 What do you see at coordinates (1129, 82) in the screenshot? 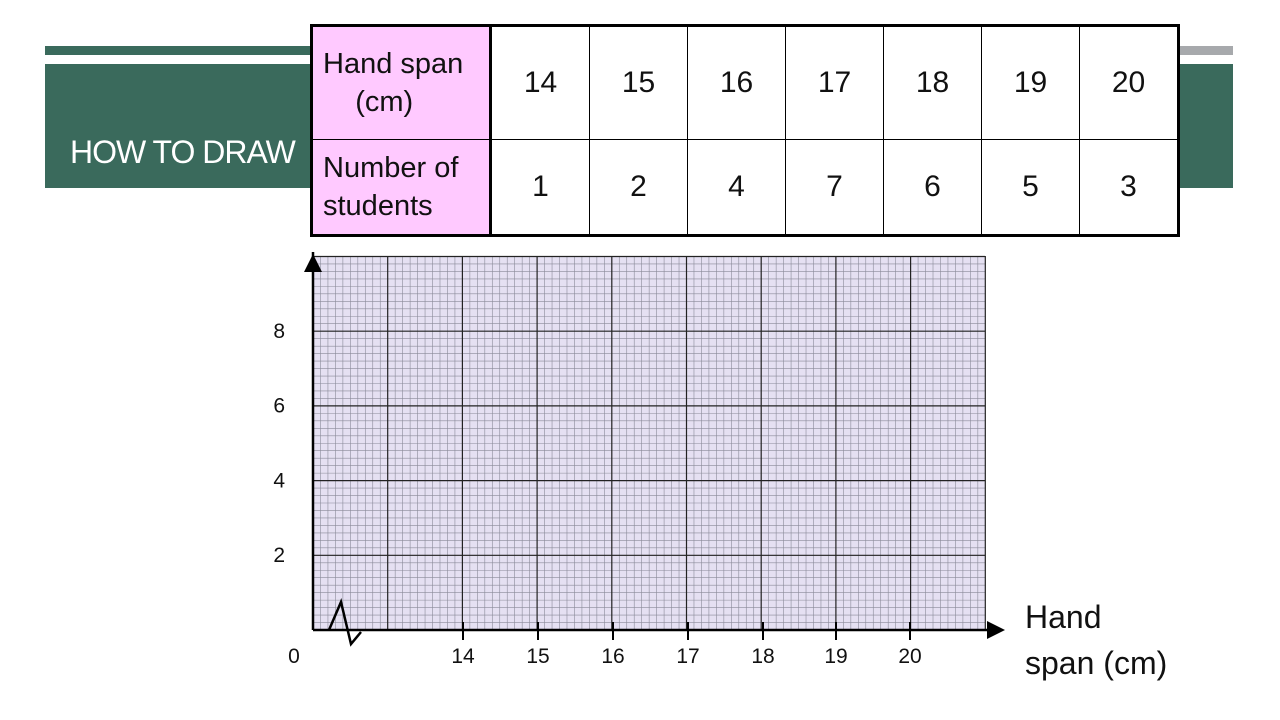
I see `hand-span-value: 20` at bounding box center [1129, 82].